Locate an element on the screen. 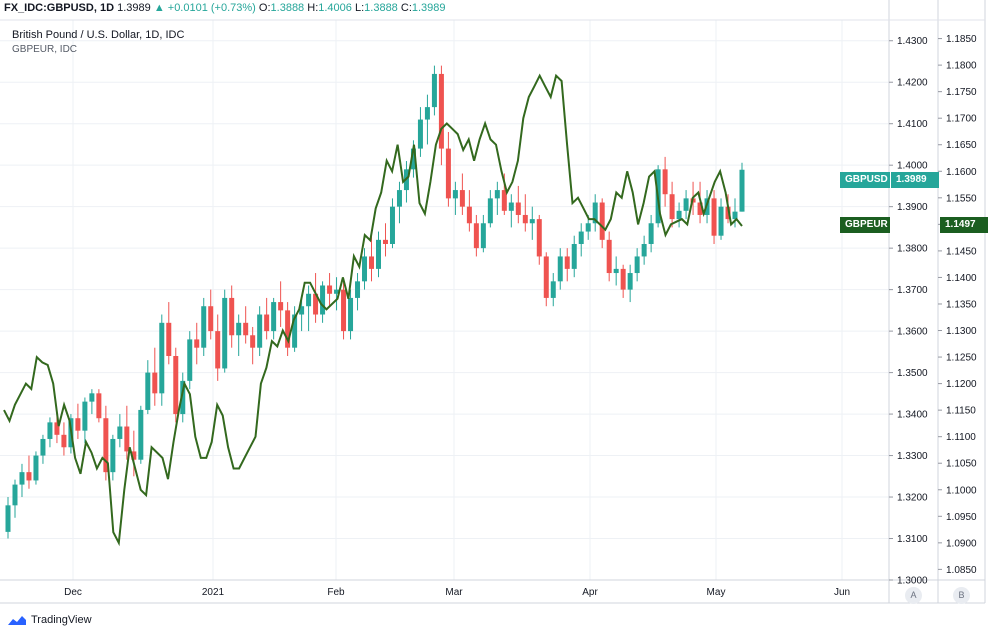 This screenshot has width=989, height=629. gbpeur-tick-label: 1.1350 is located at coordinates (961, 304).